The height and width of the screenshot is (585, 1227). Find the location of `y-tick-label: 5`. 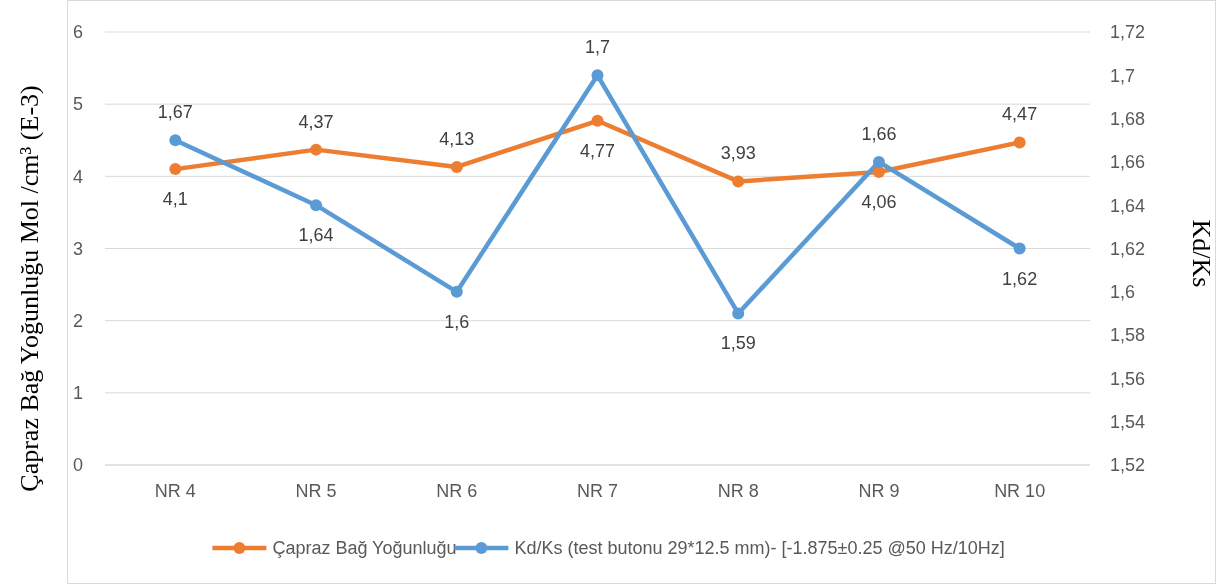

y-tick-label: 5 is located at coordinates (77, 104).